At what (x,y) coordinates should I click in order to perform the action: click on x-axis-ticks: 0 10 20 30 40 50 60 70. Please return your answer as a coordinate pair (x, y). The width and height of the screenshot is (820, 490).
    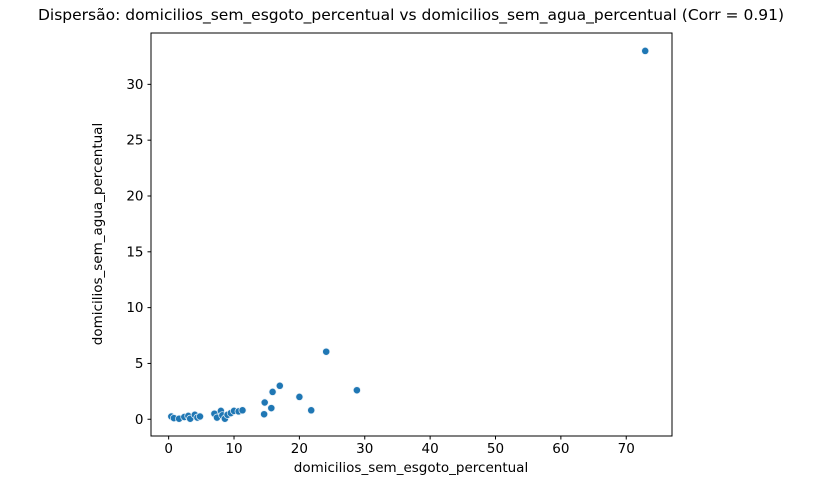
    Looking at the image, I should click on (399, 446).